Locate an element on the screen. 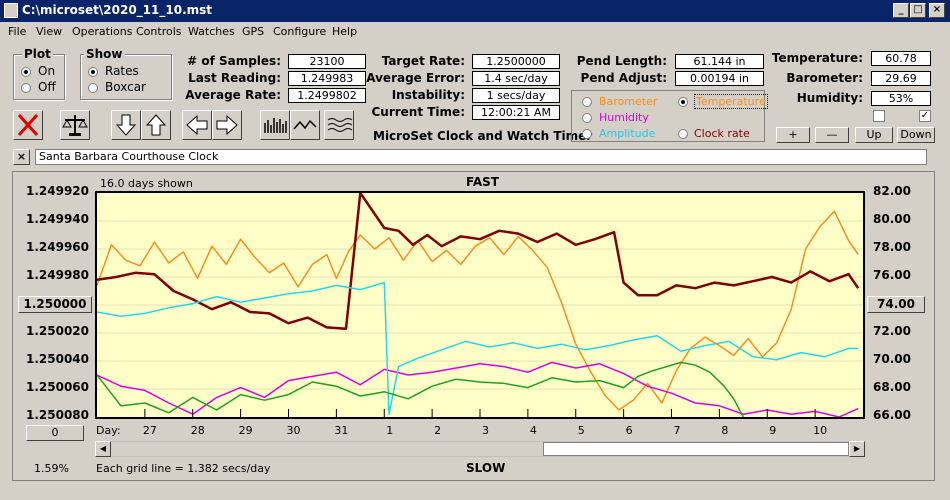 The image size is (950, 500). x-axis-tick: 4 is located at coordinates (533, 430).